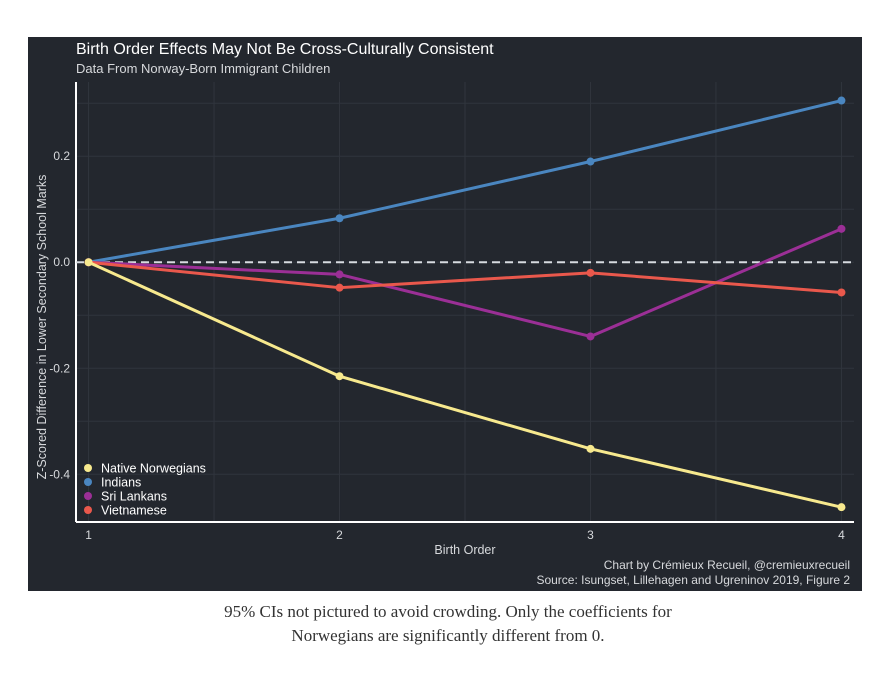 This screenshot has width=896, height=674. What do you see at coordinates (61, 156) in the screenshot?
I see `y-tick-label: 0.2` at bounding box center [61, 156].